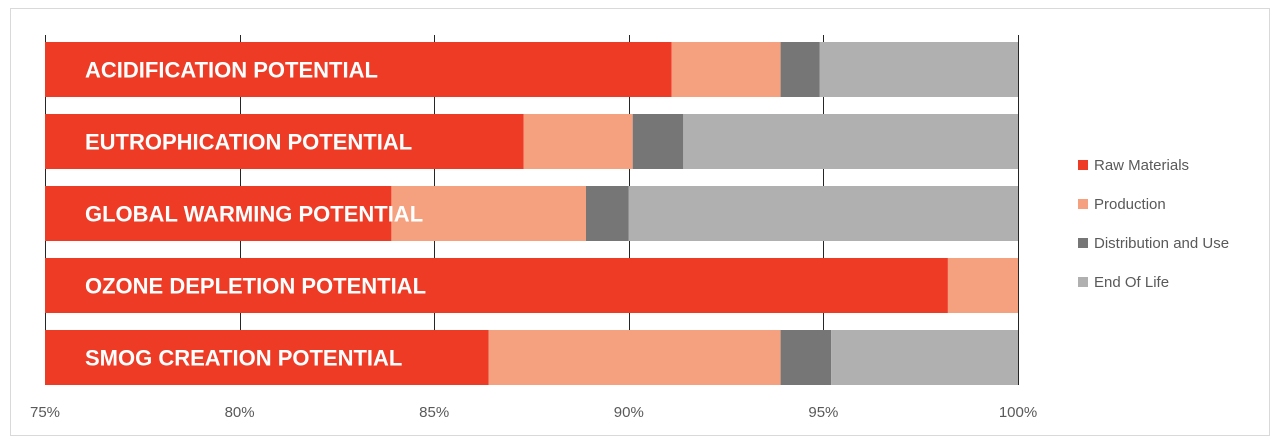 The image size is (1278, 441). I want to click on x-axis: 75% 80% 85% 90% 95% 100%, so click(533, 412).